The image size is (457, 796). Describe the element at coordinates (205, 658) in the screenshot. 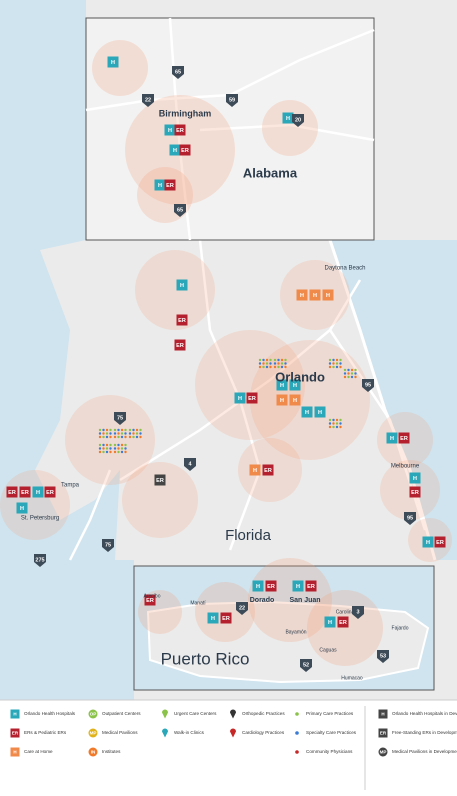

I see `place-label: Puerto Rico` at that location.